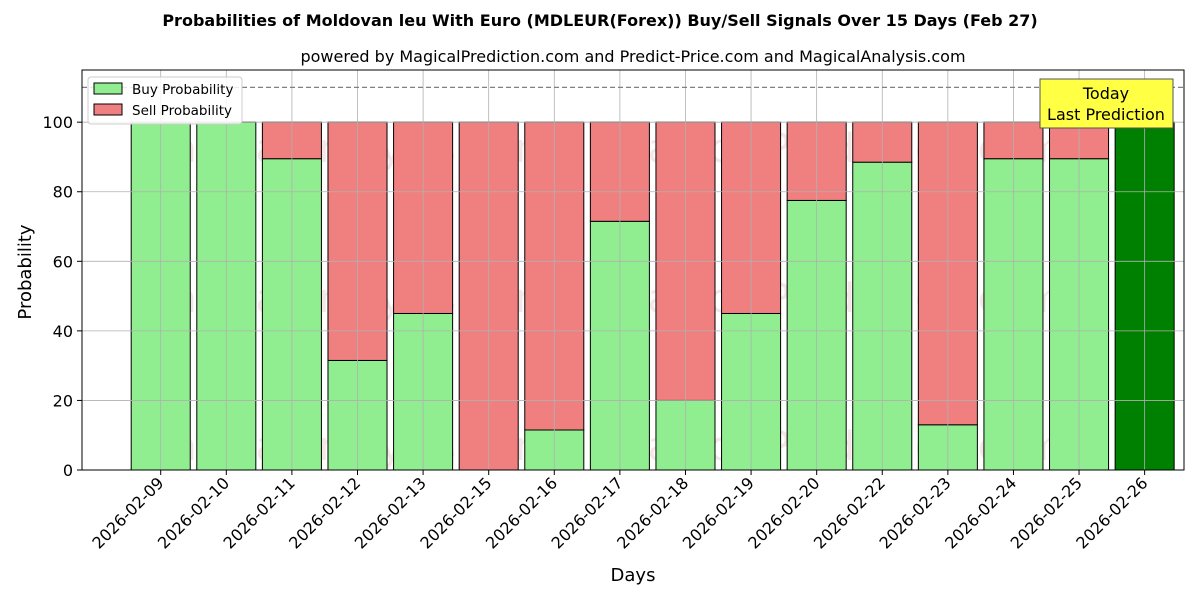  I want to click on annotation-text: Last Prediction, so click(1106, 114).